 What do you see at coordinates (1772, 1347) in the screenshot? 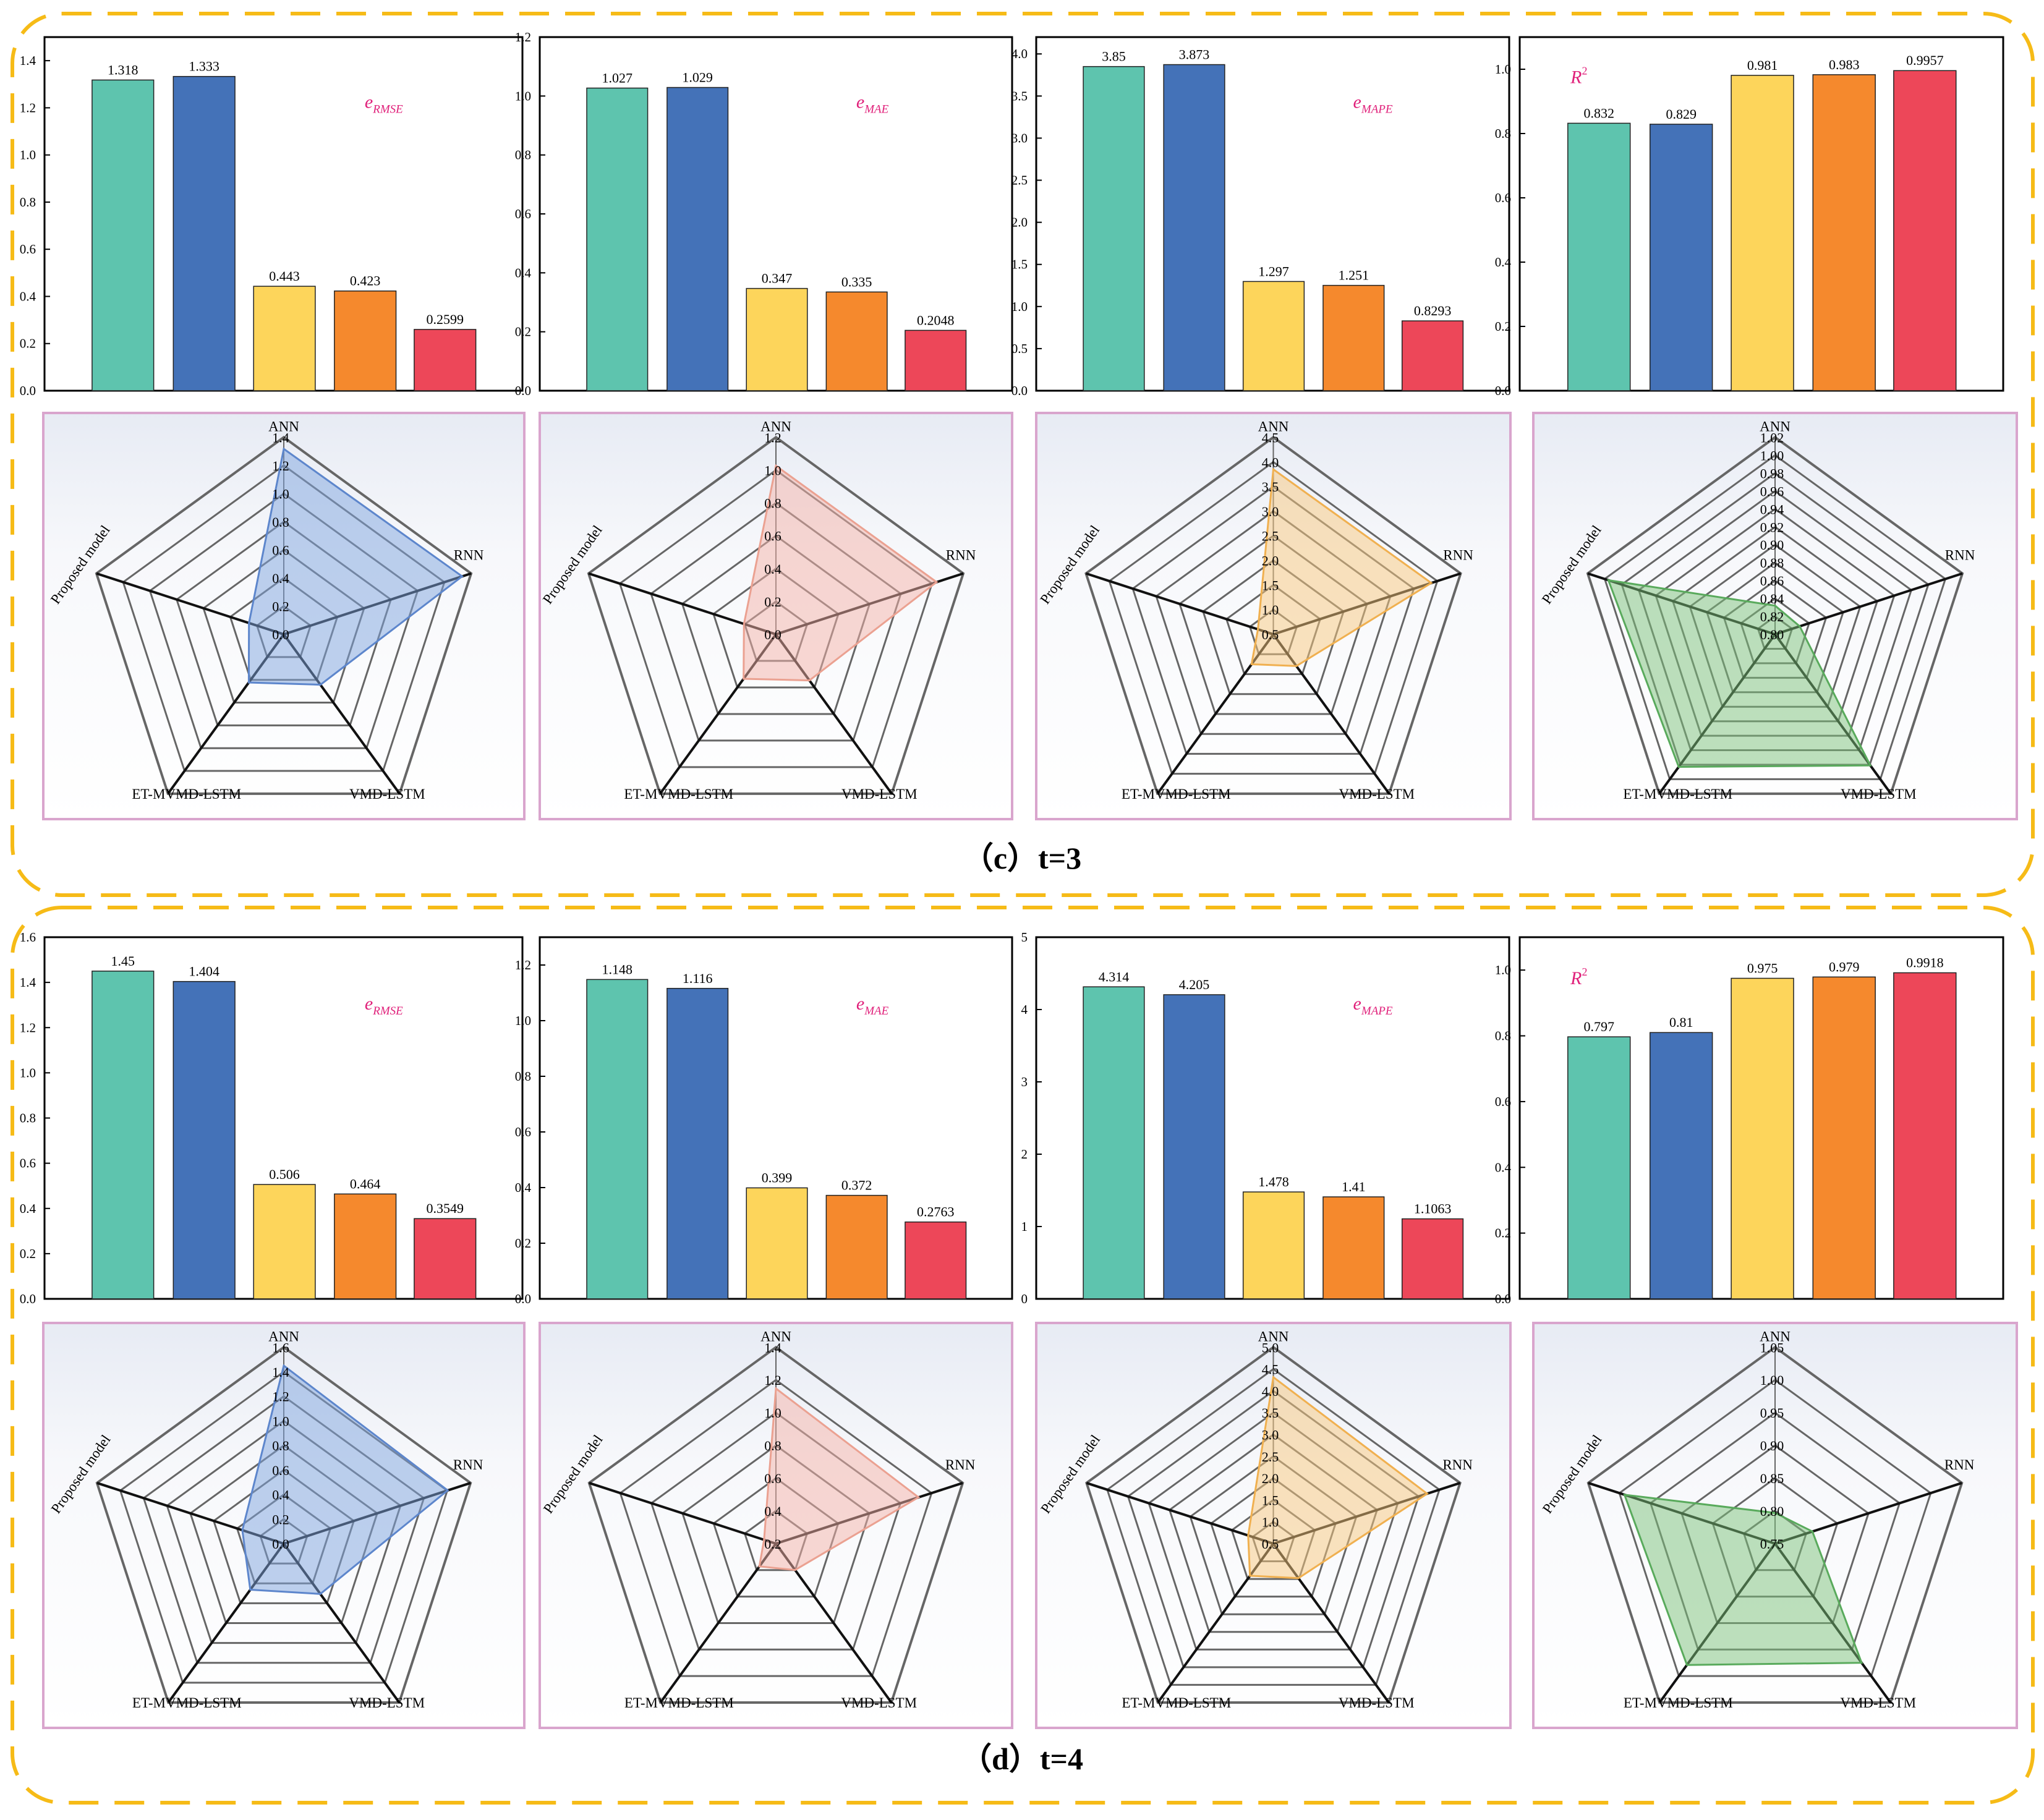
I see `radar-tick-label: 1.05` at bounding box center [1772, 1347].